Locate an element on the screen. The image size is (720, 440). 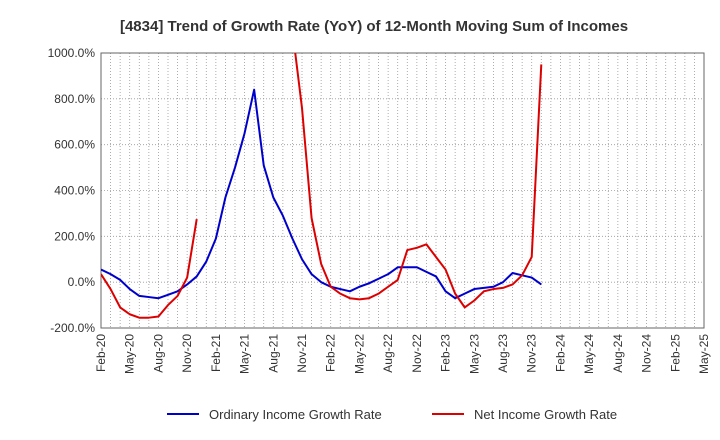
legend-label: Ordinary Income Growth Rate is located at coordinates (295, 414).